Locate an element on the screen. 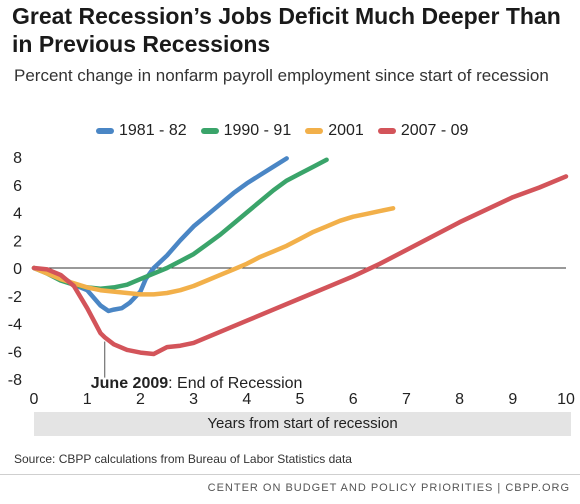 The width and height of the screenshot is (580, 504). y-axis: 8 6 4 2 0 -2 -4 -6 -8 is located at coordinates (15, 269).